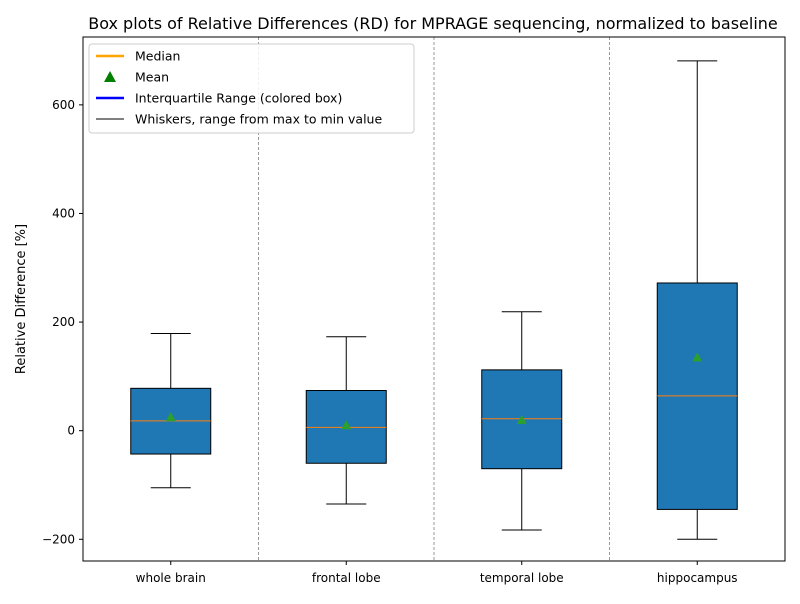 The width and height of the screenshot is (800, 604). I want to click on x-tick-label: temporal lobe, so click(522, 578).